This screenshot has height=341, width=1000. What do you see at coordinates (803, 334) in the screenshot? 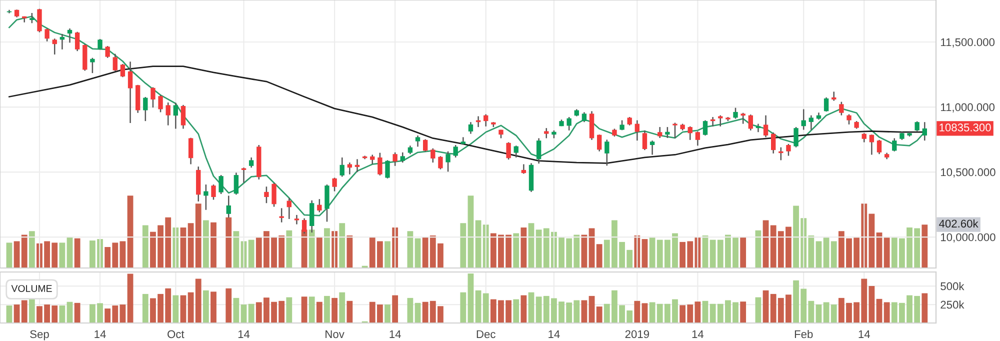
I see `x-tick-label: Feb` at bounding box center [803, 334].